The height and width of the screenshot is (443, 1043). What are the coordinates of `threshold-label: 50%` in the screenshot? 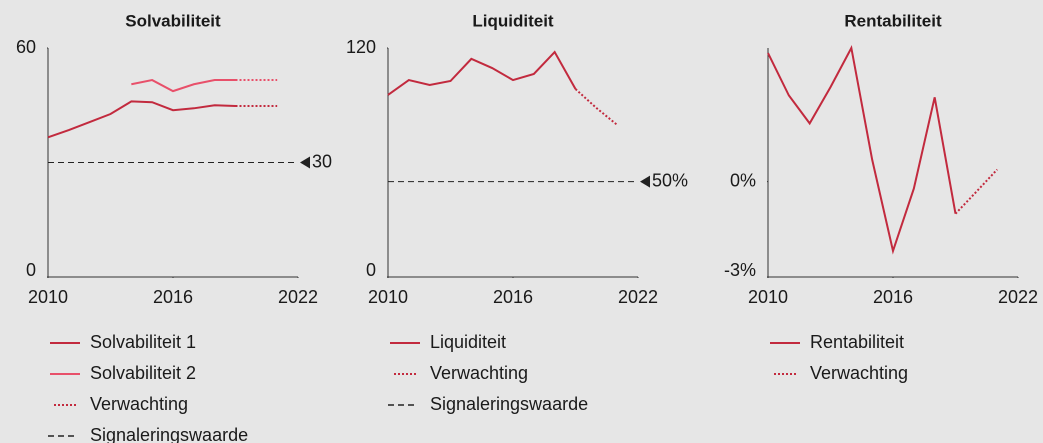 It's located at (670, 180).